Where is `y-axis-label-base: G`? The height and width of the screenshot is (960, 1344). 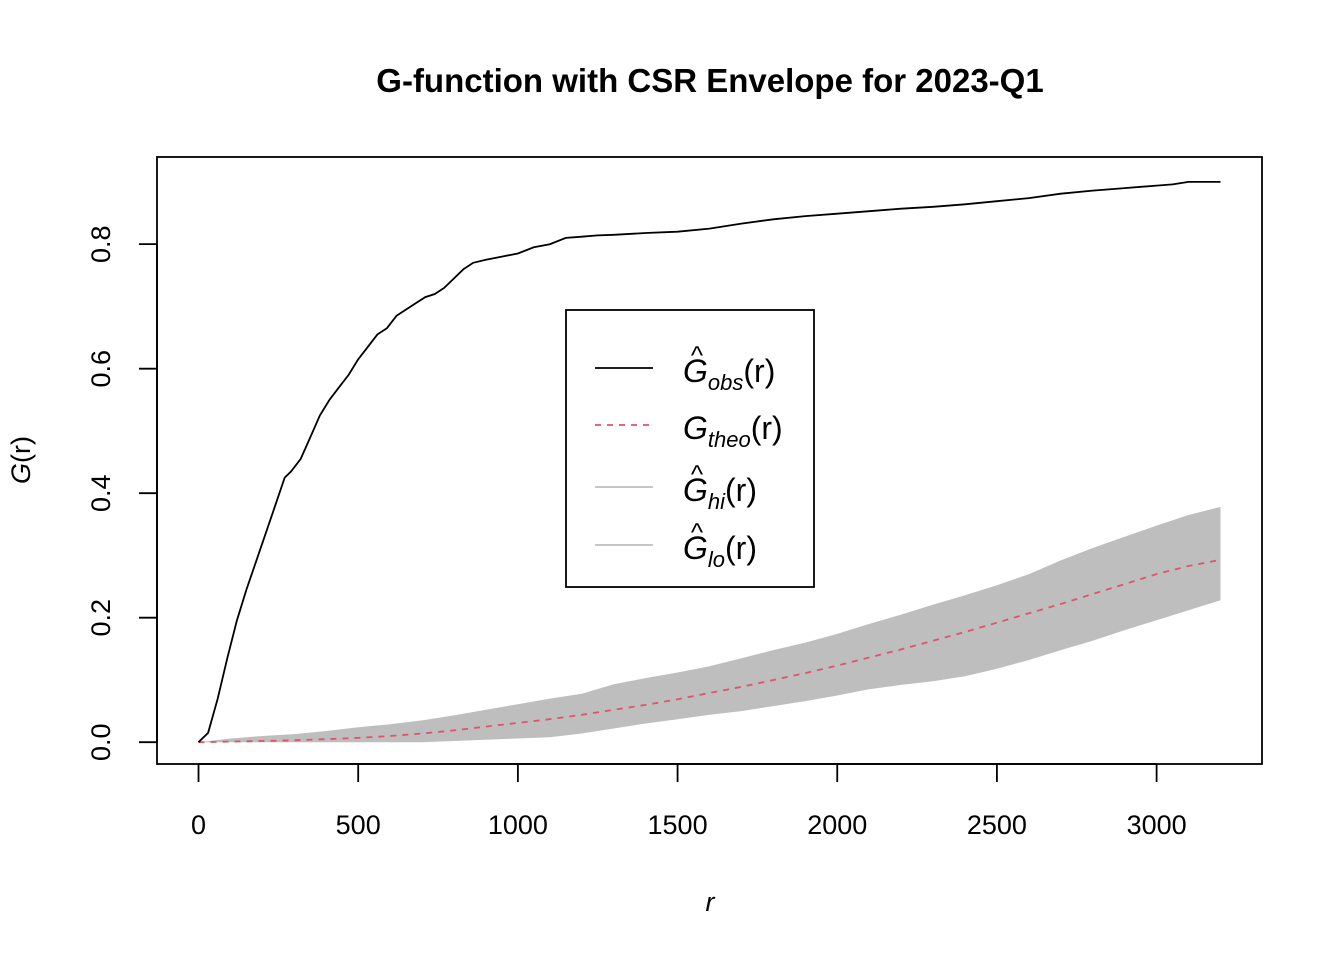 y-axis-label-base: G is located at coordinates (21, 473).